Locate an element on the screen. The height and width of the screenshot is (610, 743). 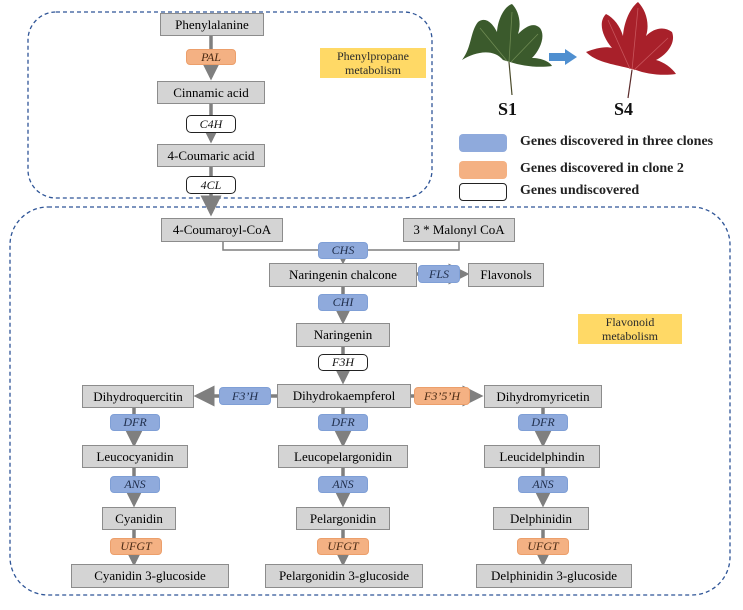
red-leaf-icon is located at coordinates (631, 50).